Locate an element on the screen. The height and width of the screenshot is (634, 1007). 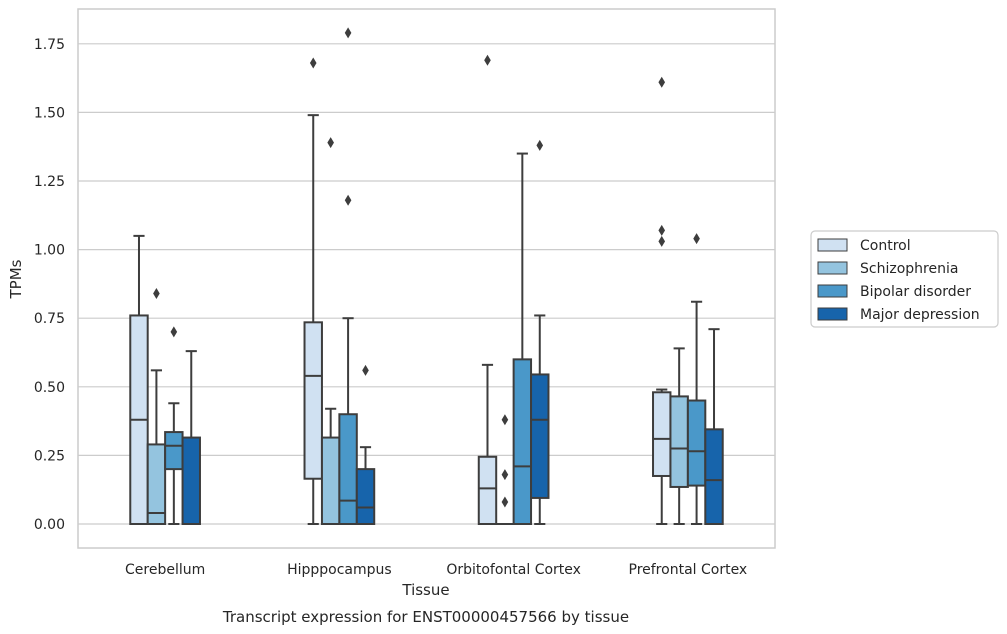
y-tick-label-4: 1.00 is located at coordinates (49, 251).